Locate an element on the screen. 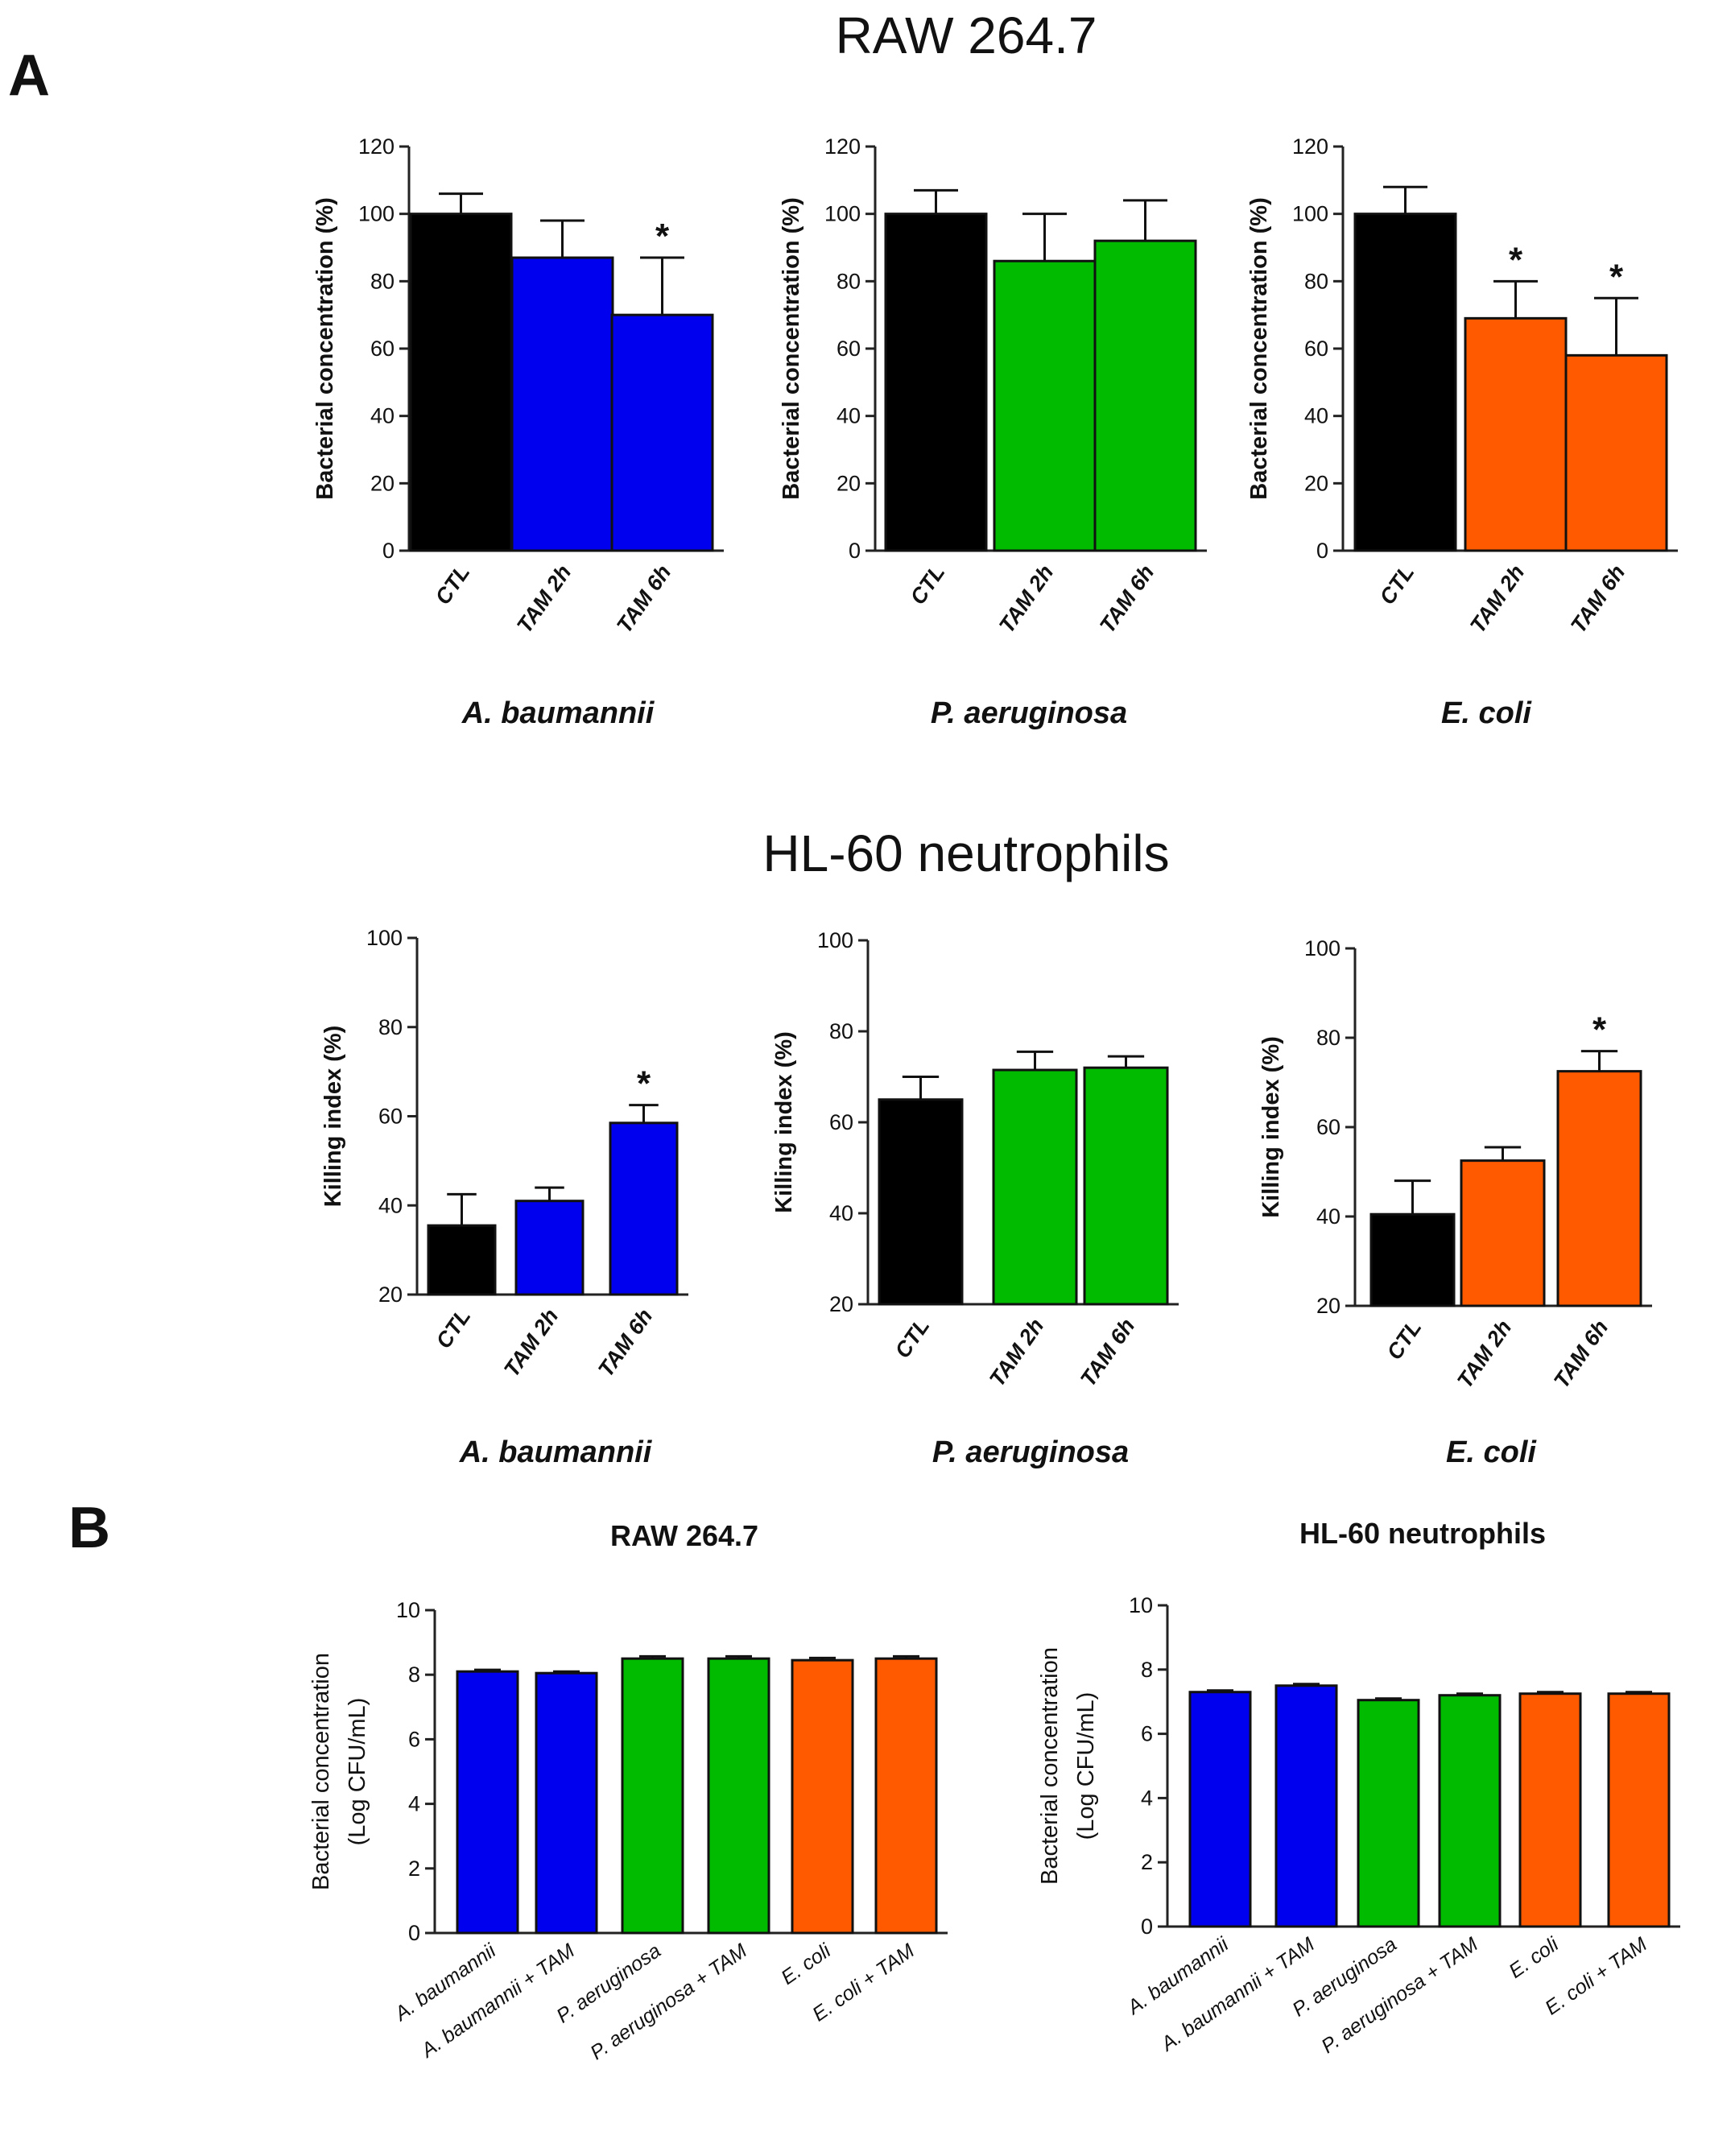 The height and width of the screenshot is (2156, 1735). y-tick-label: 6 is located at coordinates (414, 1739).